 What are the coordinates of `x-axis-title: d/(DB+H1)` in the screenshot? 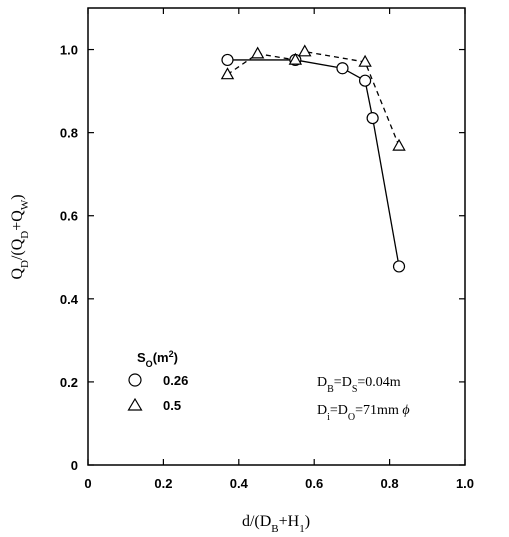 It's located at (276, 524).